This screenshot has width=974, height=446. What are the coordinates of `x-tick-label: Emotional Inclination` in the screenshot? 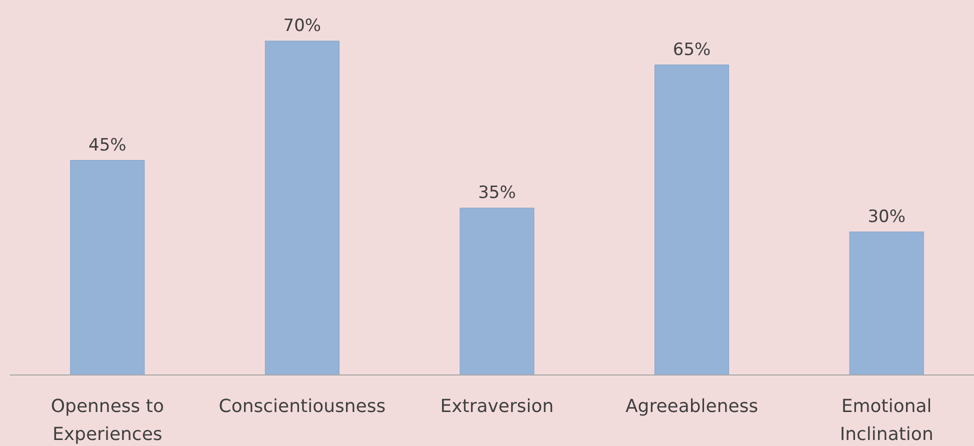 It's located at (887, 420).